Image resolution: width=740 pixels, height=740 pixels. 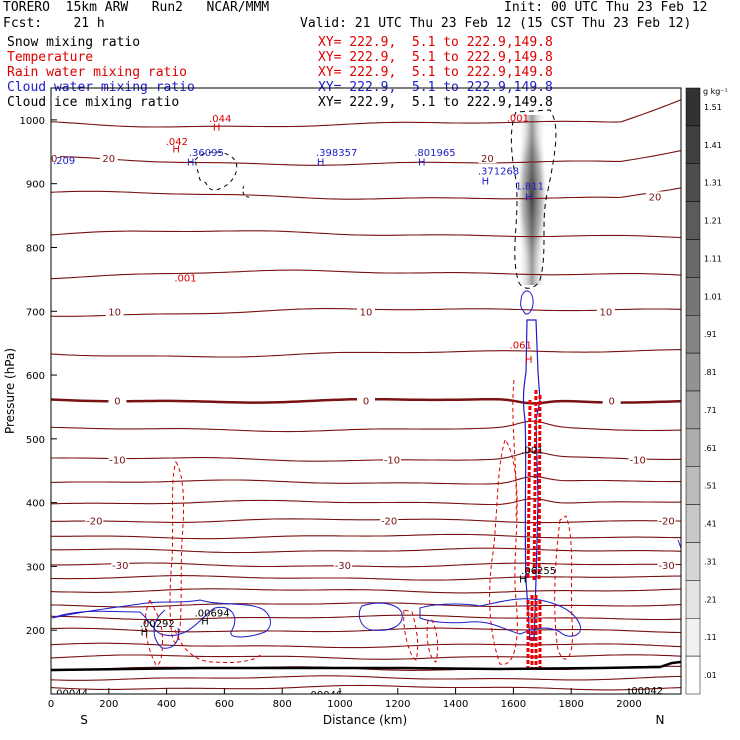 What do you see at coordinates (10, 391) in the screenshot?
I see `y-axis-label: Pressure (hPa)` at bounding box center [10, 391].